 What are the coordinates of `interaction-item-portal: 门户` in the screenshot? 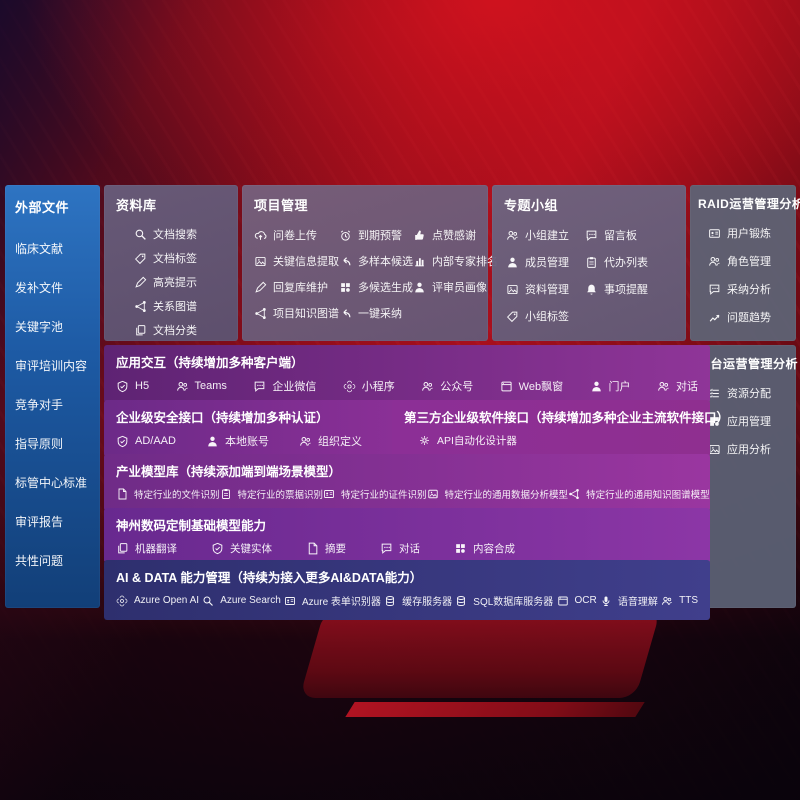 It's located at (610, 386).